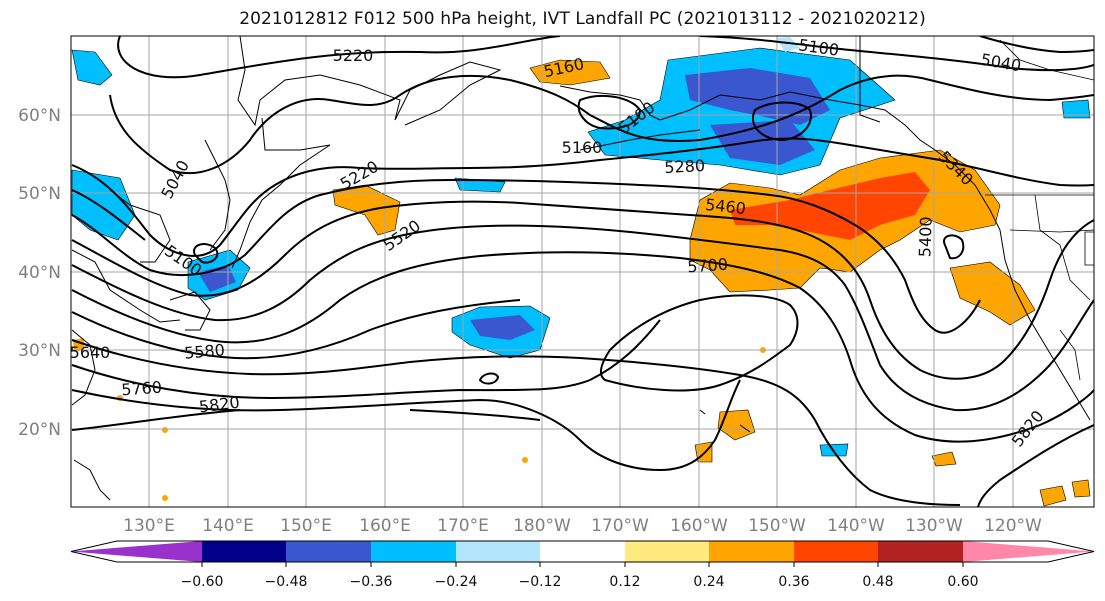  What do you see at coordinates (934, 526) in the screenshot?
I see `lon-label: 130°W` at bounding box center [934, 526].